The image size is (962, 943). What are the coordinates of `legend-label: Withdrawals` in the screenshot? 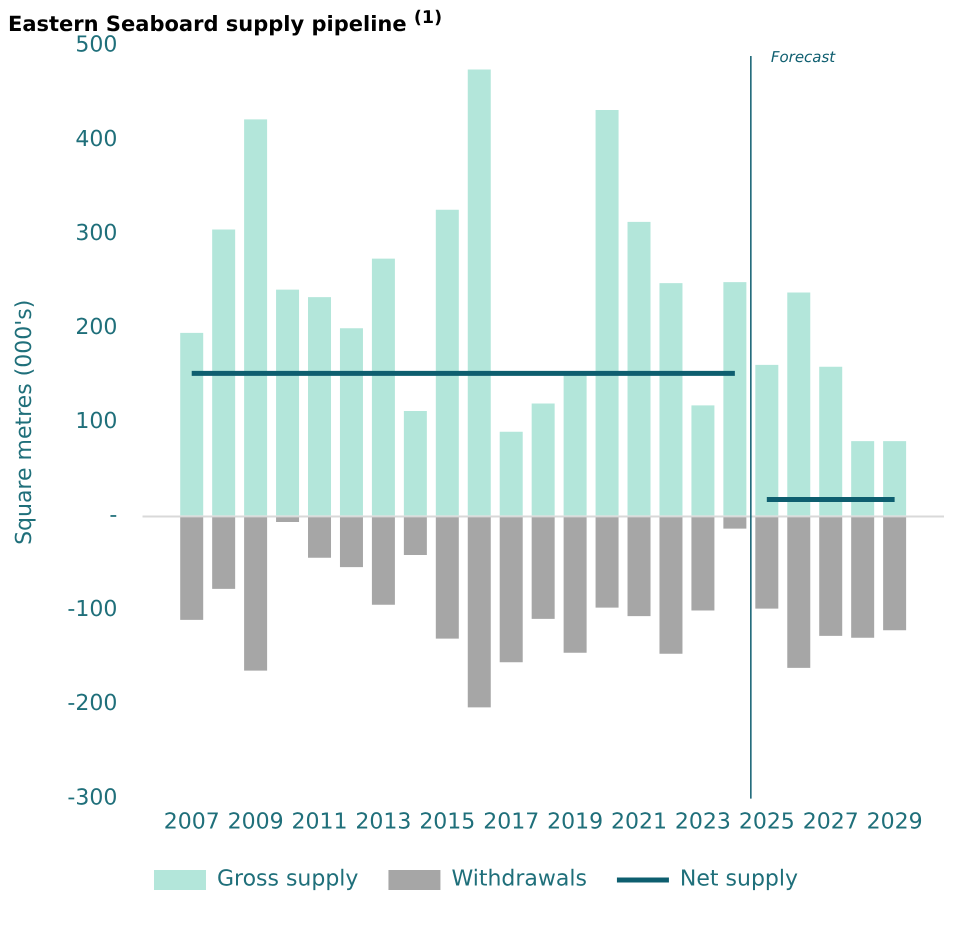 It's located at (519, 879).